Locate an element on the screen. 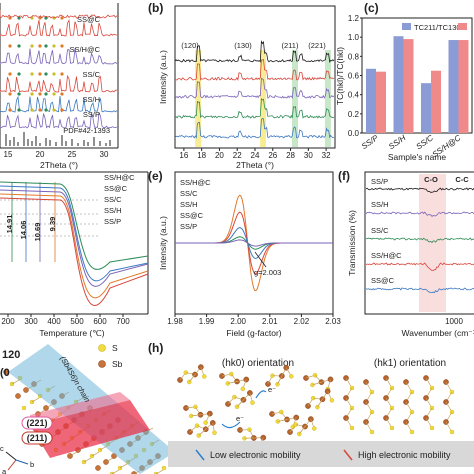 This screenshot has width=474, height=474. g-221-badge is located at coordinates (37, 423).